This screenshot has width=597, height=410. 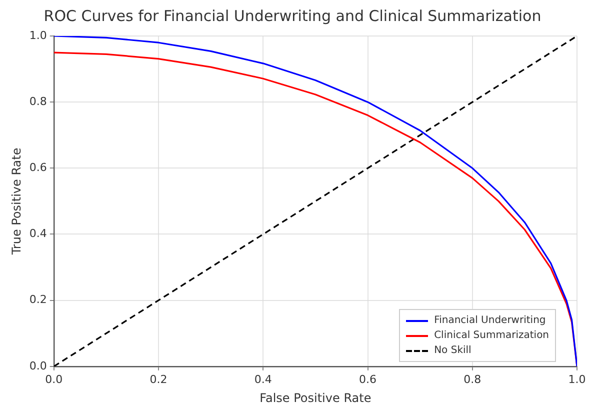 I want to click on x-tick-label: 0.6, so click(x=368, y=379).